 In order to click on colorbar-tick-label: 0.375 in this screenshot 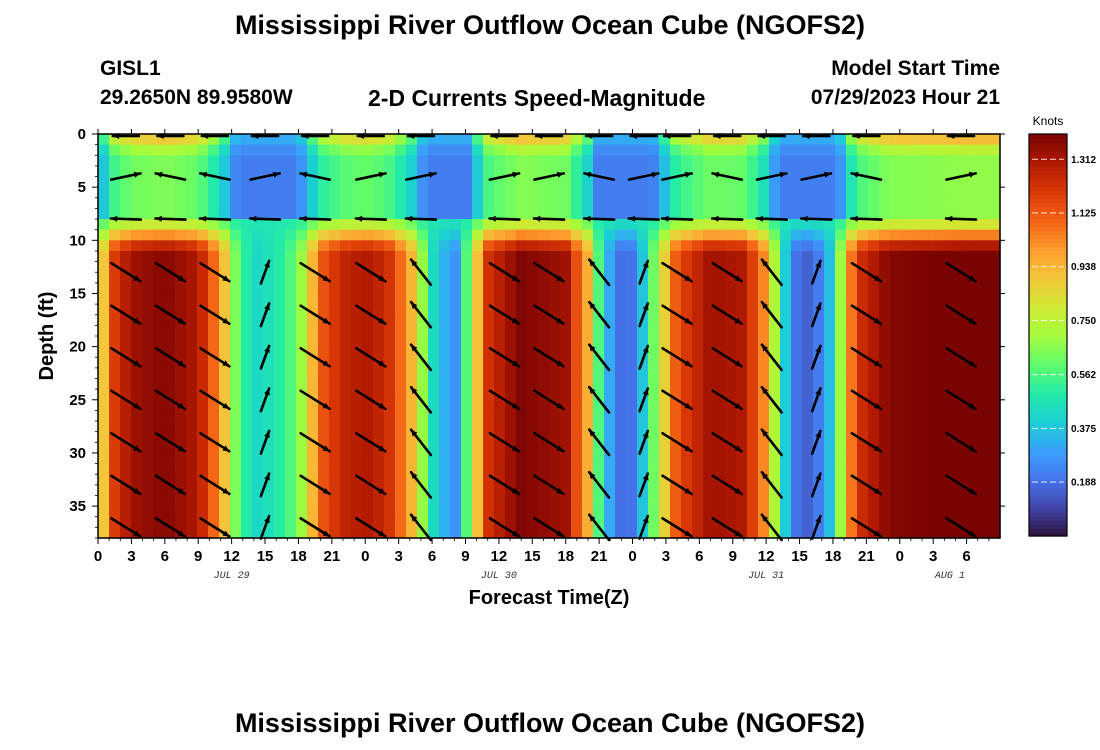, I will do `click(1083, 429)`.